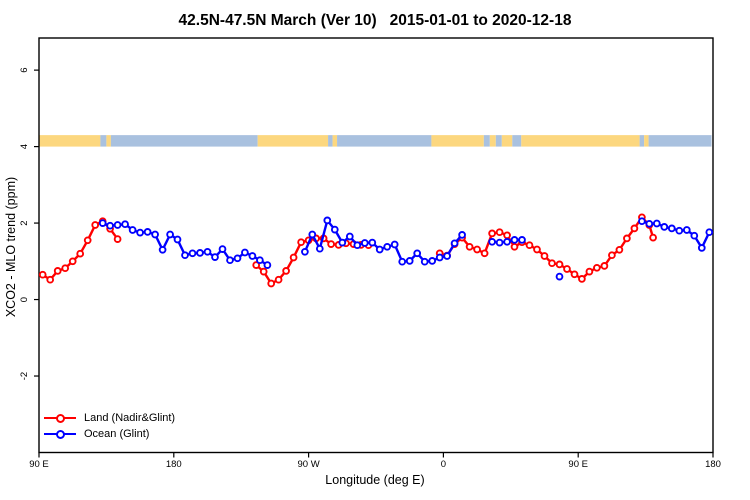  Describe the element at coordinates (578, 464) in the screenshot. I see `x-tick-label: 90 E` at that location.